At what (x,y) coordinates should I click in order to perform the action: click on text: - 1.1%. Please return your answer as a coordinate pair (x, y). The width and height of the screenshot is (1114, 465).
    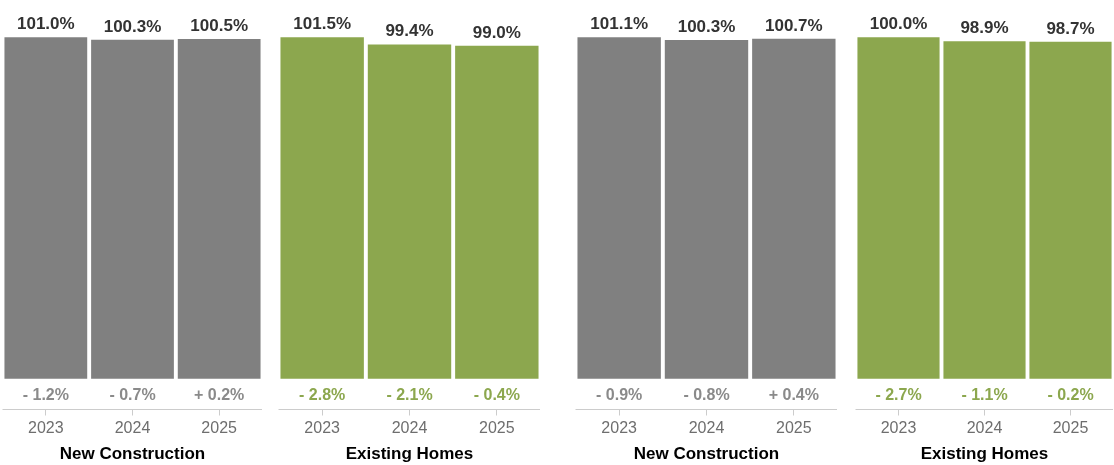
    Looking at the image, I should click on (984, 394).